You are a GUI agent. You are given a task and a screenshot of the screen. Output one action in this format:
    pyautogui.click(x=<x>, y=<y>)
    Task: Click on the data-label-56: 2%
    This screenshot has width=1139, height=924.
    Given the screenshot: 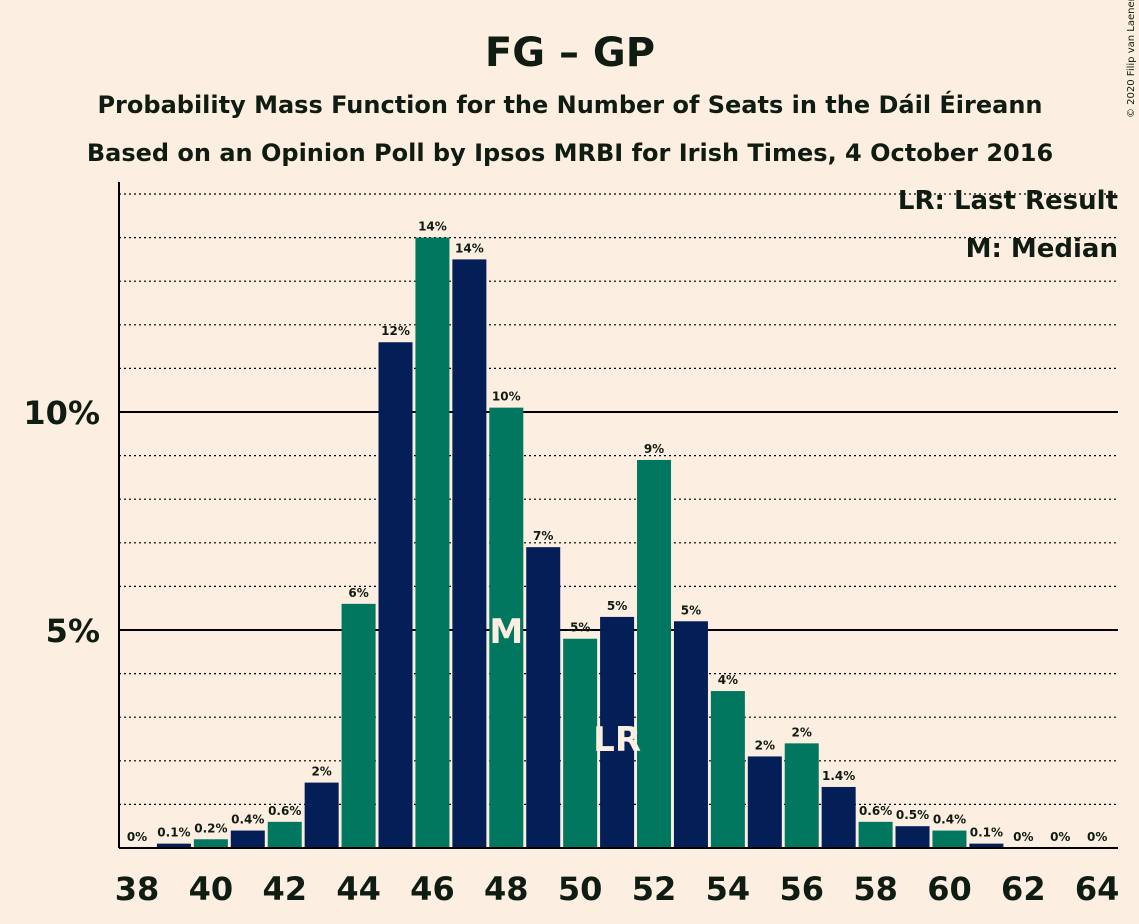 What is the action you would take?
    pyautogui.click(x=802, y=732)
    